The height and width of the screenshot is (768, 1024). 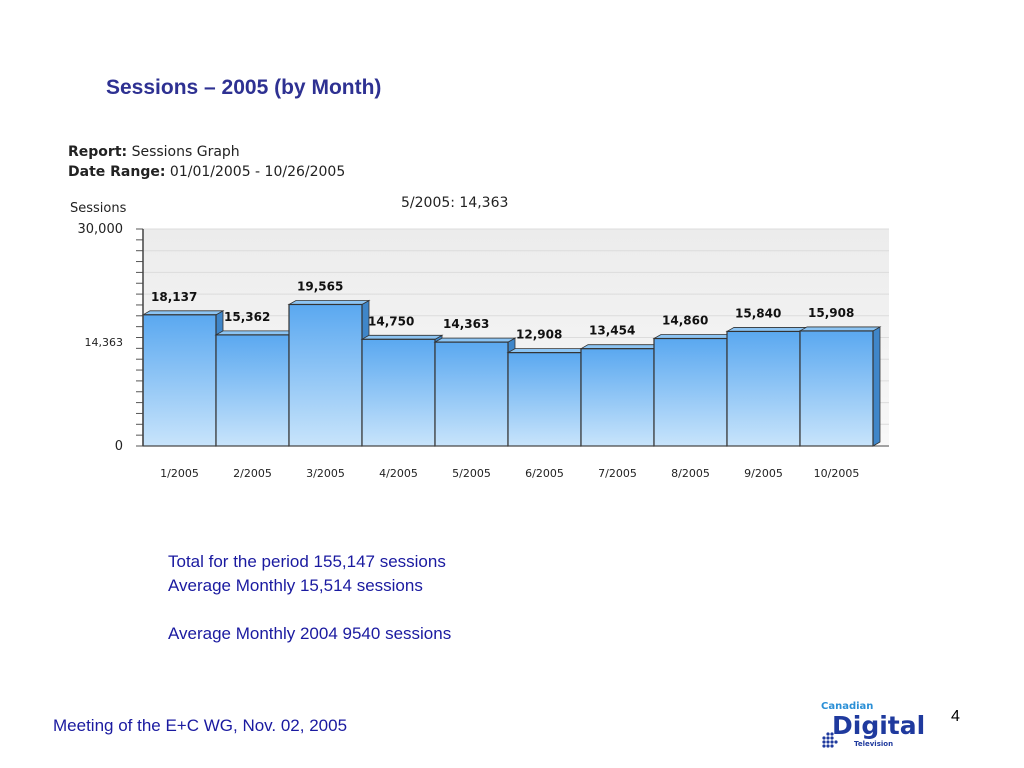 I want to click on x-tick-label: 4/2005, so click(x=398, y=473).